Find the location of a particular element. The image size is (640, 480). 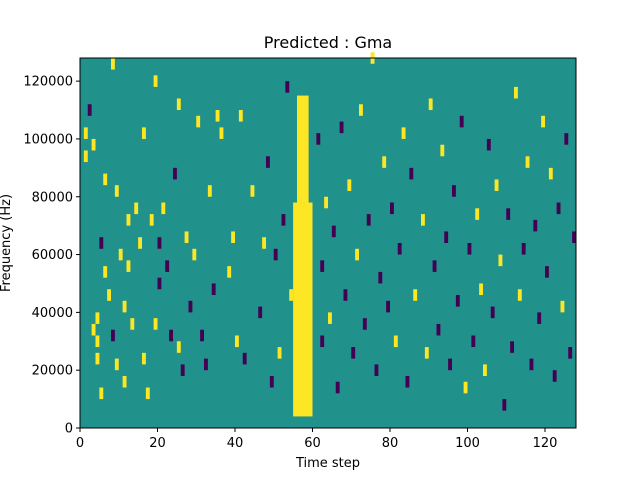

y-tick-label: 40000 is located at coordinates (52, 313).